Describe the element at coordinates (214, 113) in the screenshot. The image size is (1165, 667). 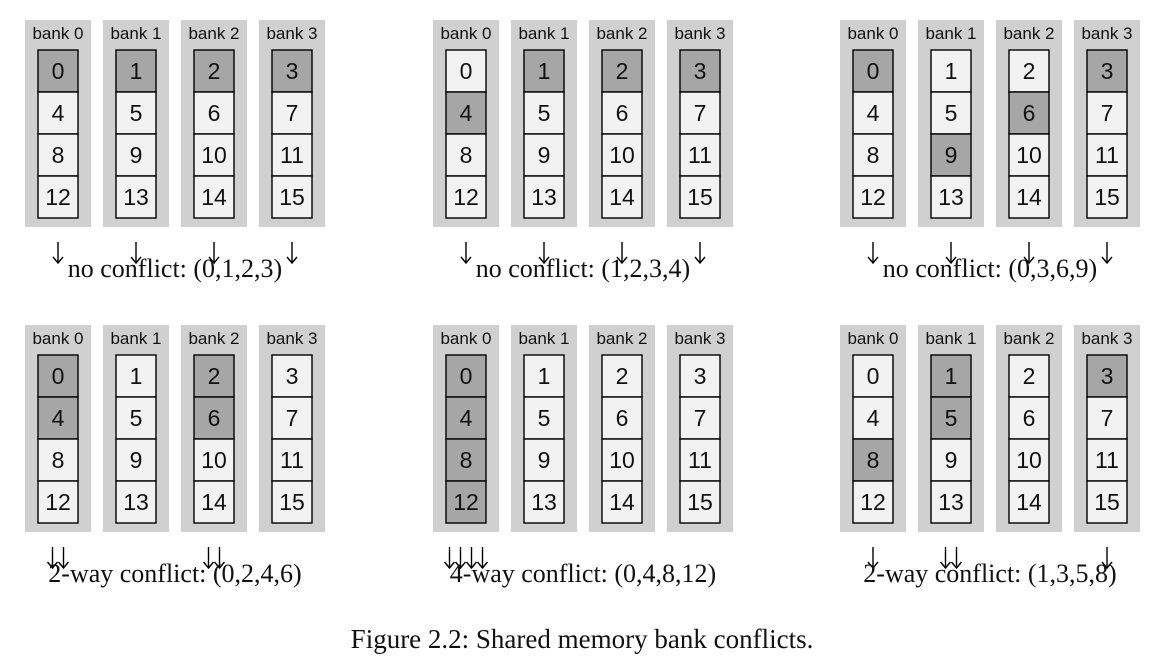
I see `cell-value: 6` at that location.